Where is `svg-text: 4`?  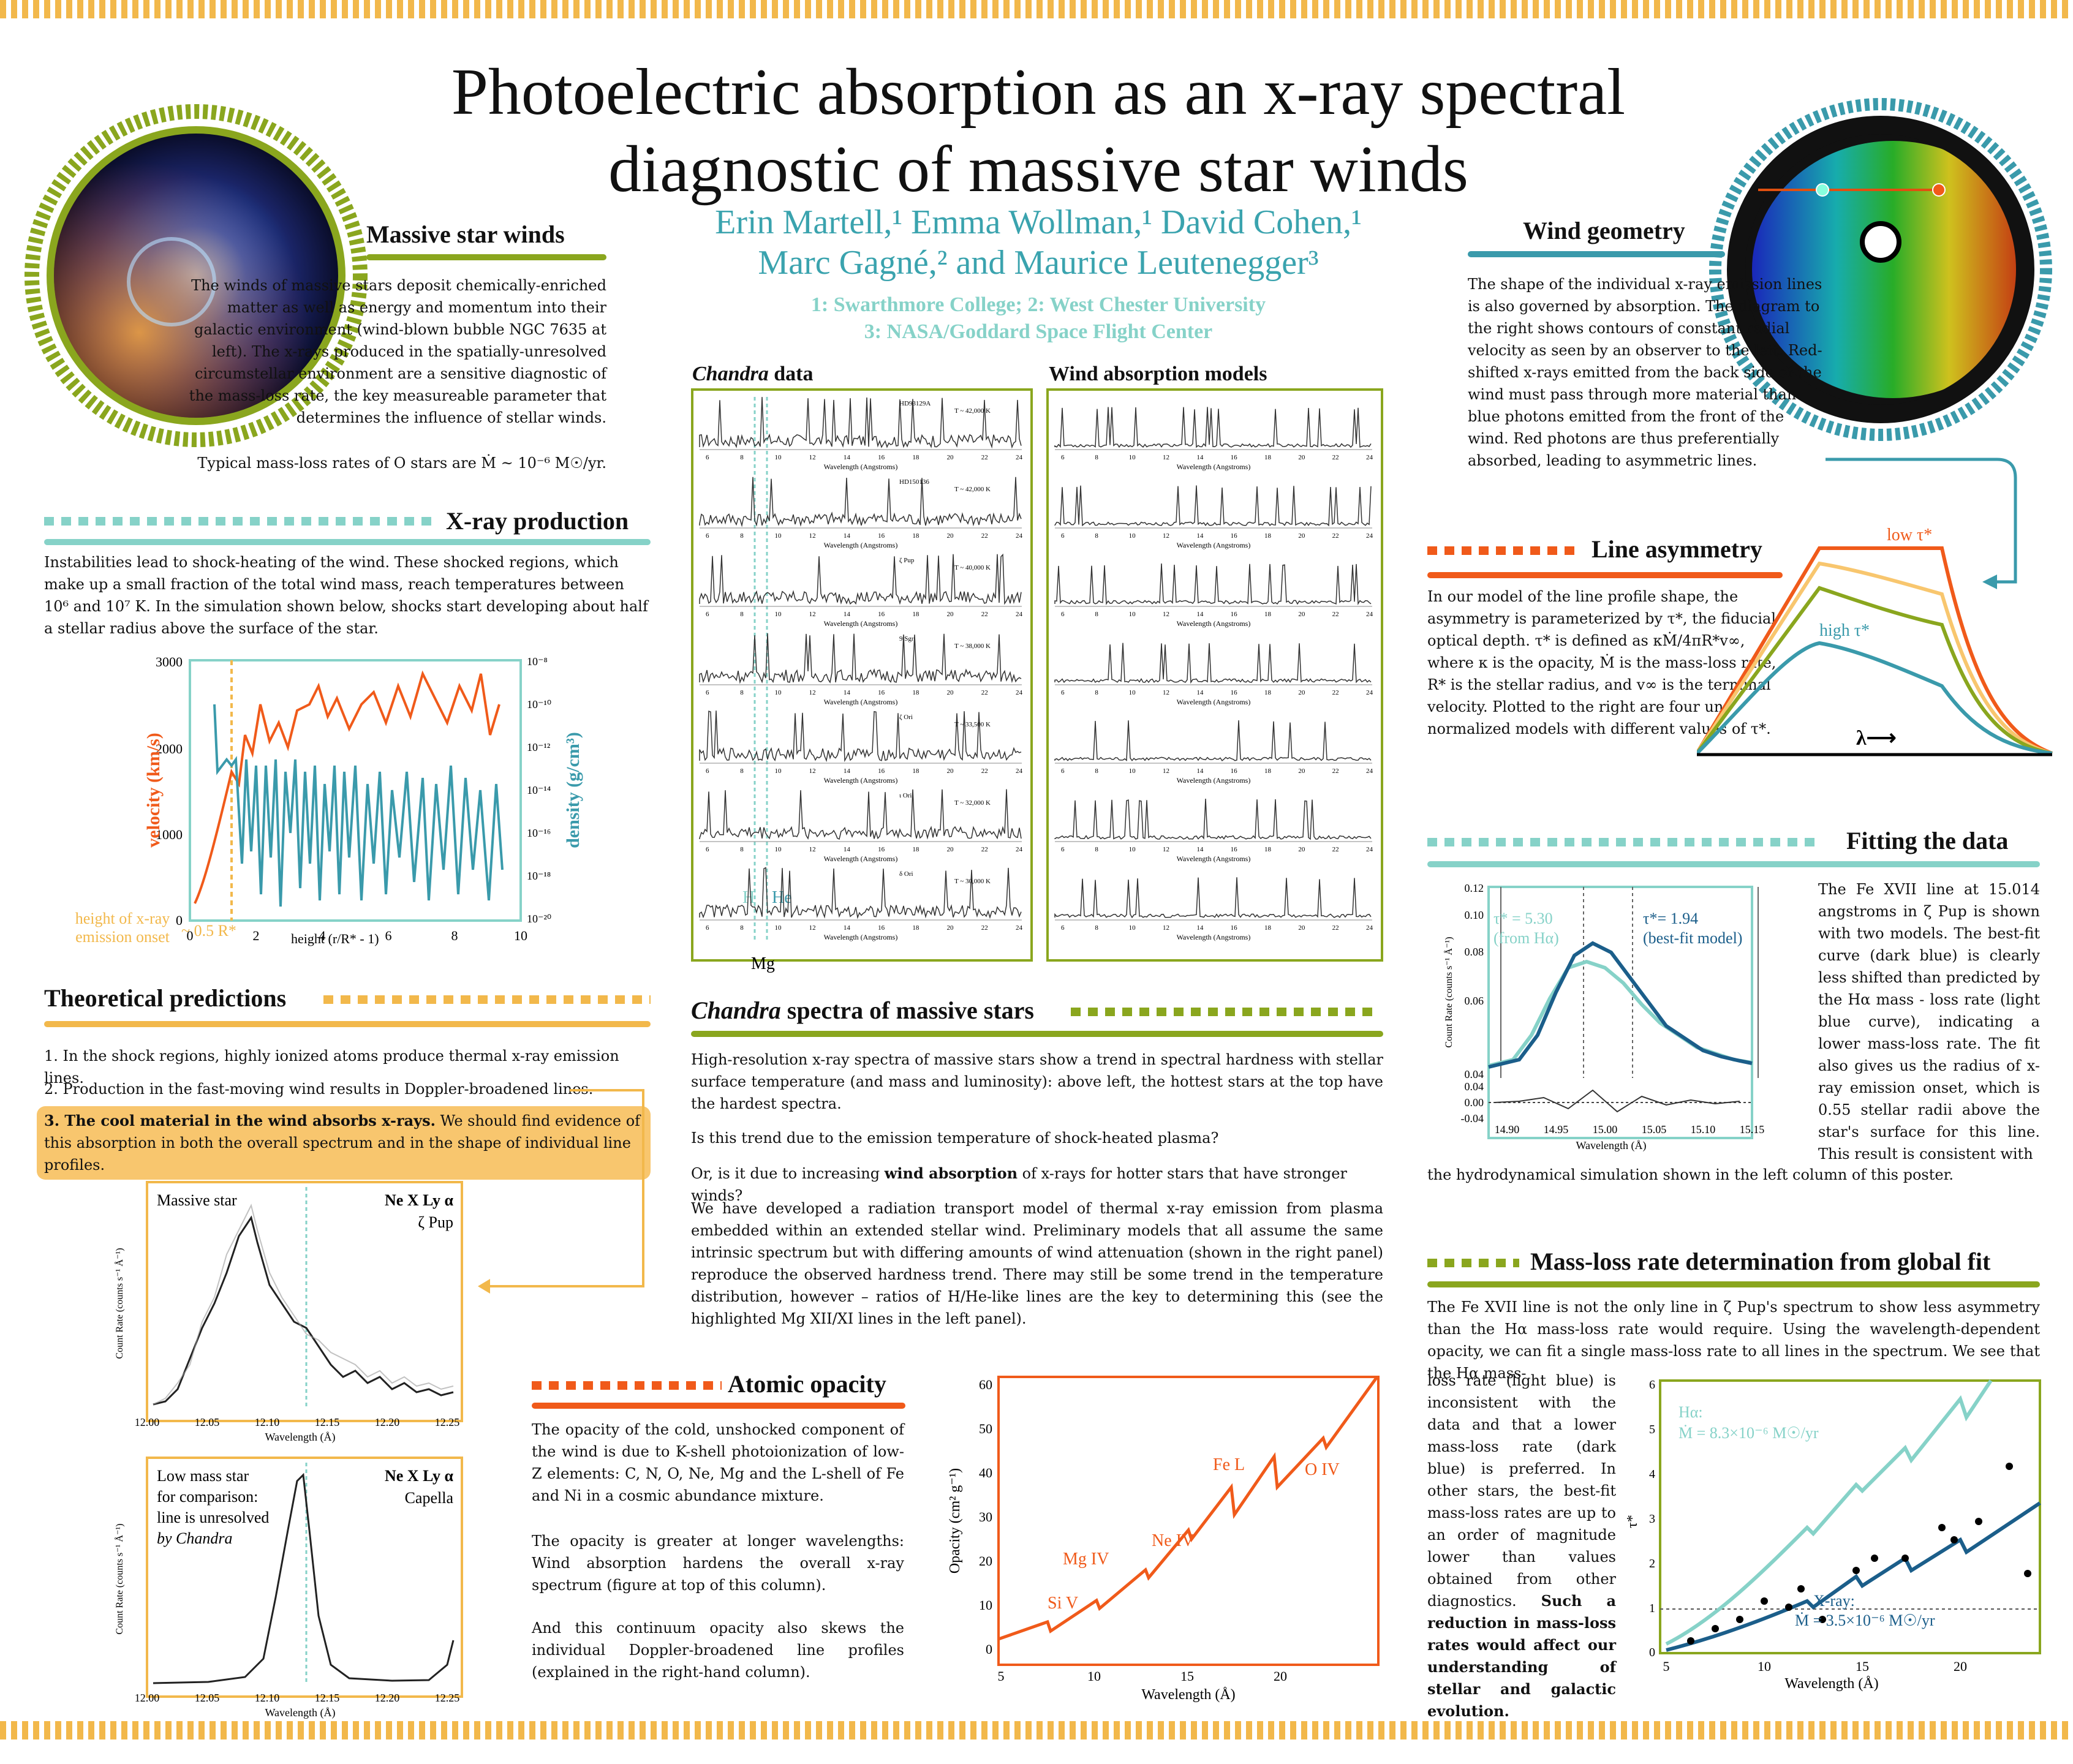 svg-text: 4 is located at coordinates (1652, 1475).